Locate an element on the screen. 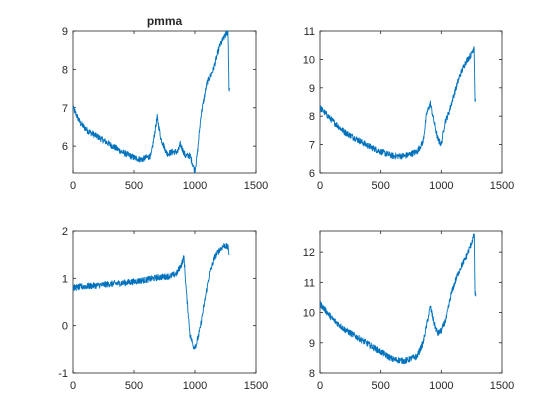  y-tick-label: 1 is located at coordinates (65, 279).